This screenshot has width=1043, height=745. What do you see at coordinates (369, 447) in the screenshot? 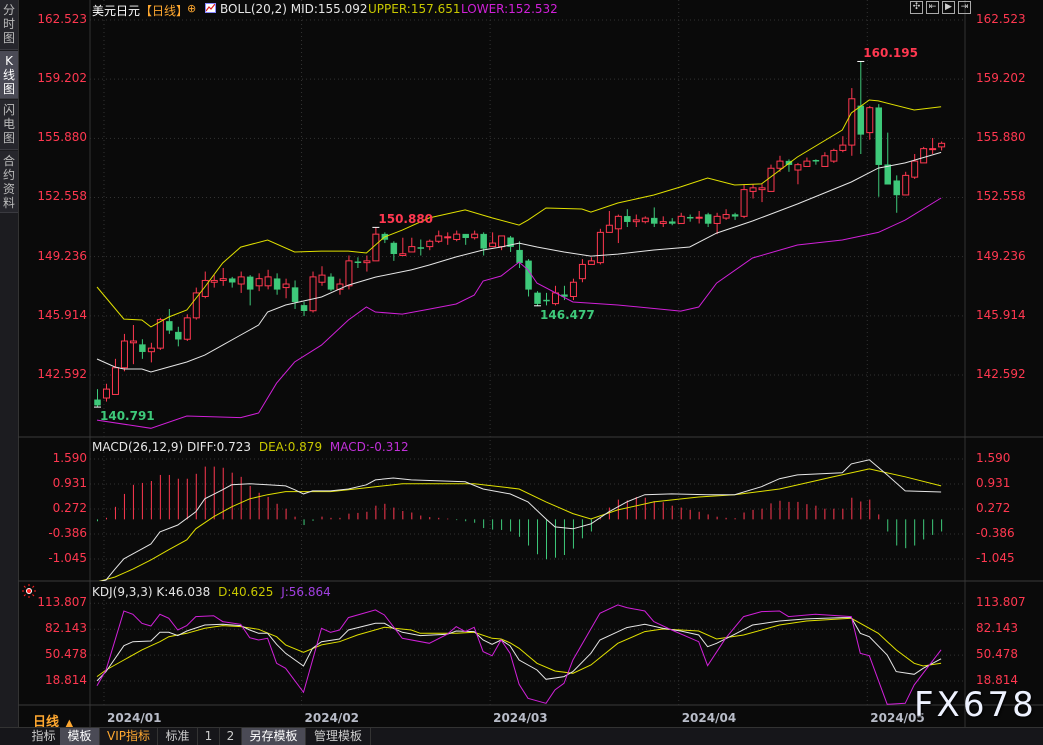
I see `macd-hist-value: MACD:-0.312` at bounding box center [369, 447].